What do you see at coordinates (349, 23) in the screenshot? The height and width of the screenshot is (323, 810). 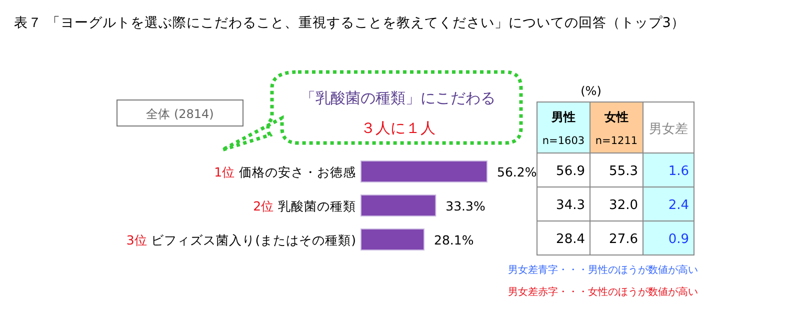 I see `chart-title: 表７ 「ヨーグルトを選ぶ際にこだわること、重視することを教えてください」についての回答（トップ3）` at bounding box center [349, 23].